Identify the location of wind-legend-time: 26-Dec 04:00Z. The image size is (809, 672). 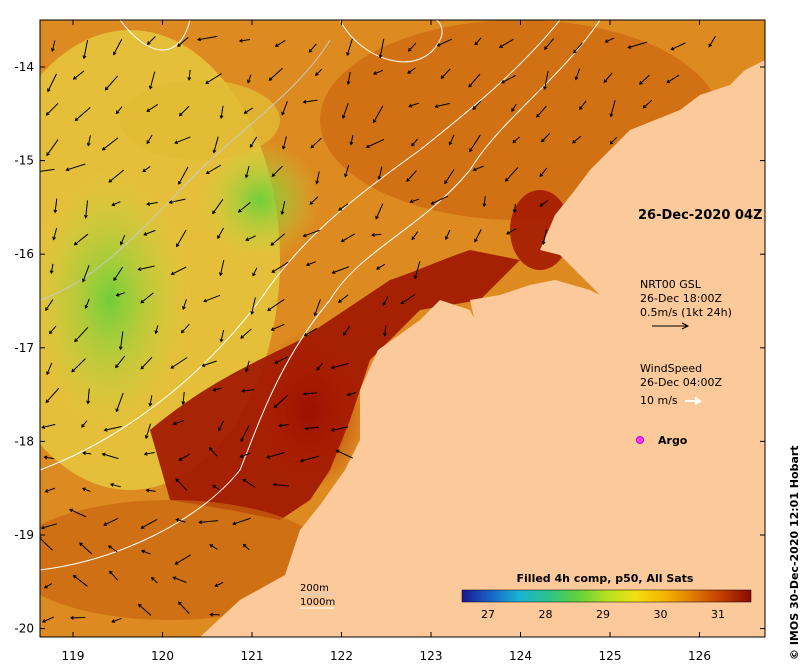
(681, 382).